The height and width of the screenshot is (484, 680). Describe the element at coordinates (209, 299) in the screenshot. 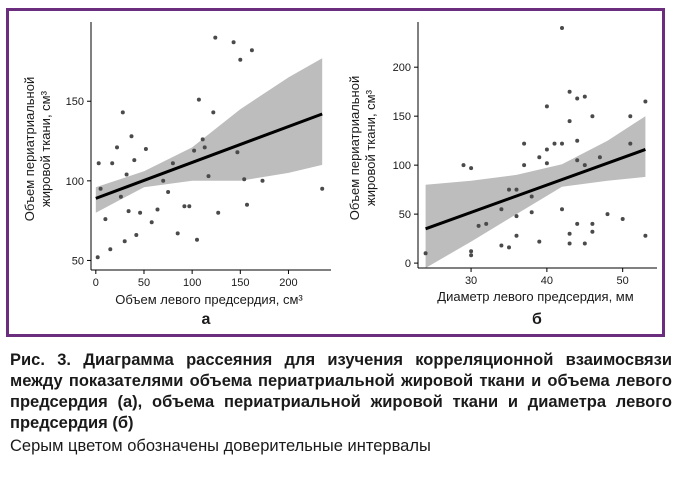

I see `x-axis-label: Объем левого предсердия, см³` at that location.